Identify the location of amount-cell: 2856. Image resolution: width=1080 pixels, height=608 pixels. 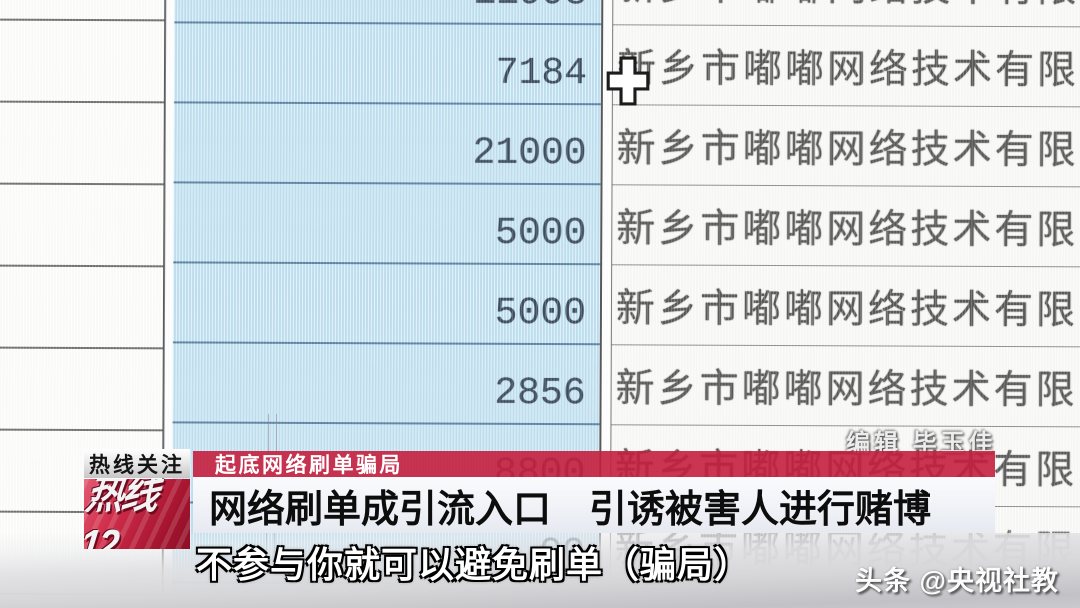
(386, 384).